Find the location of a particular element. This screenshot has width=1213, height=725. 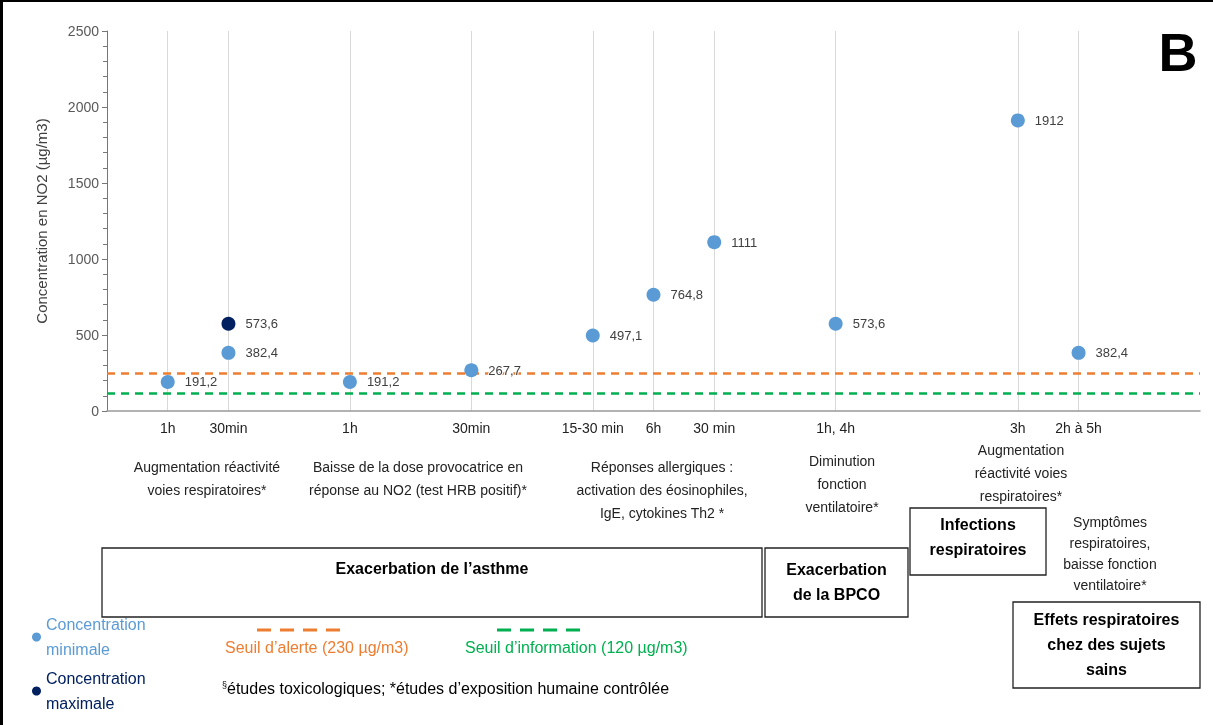

y-tick-label: 1000 is located at coordinates (83, 259).